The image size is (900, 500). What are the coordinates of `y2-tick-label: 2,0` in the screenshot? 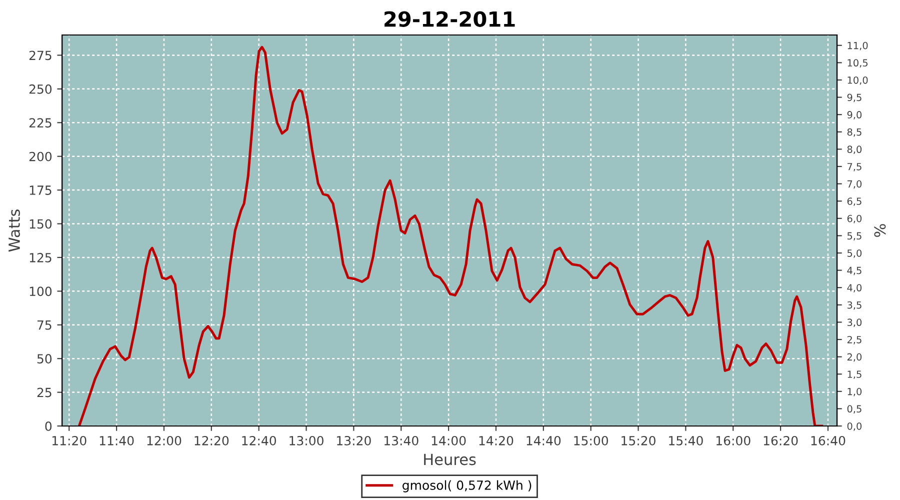 It's located at (854, 357).